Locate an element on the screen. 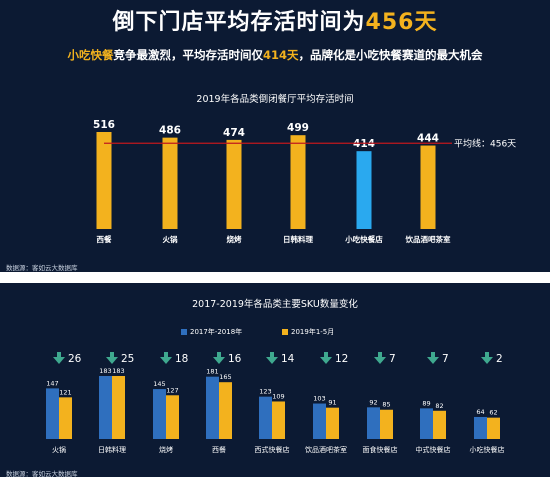 This screenshot has width=550, height=477. sku-category-label: 烧烤 is located at coordinates (166, 449).